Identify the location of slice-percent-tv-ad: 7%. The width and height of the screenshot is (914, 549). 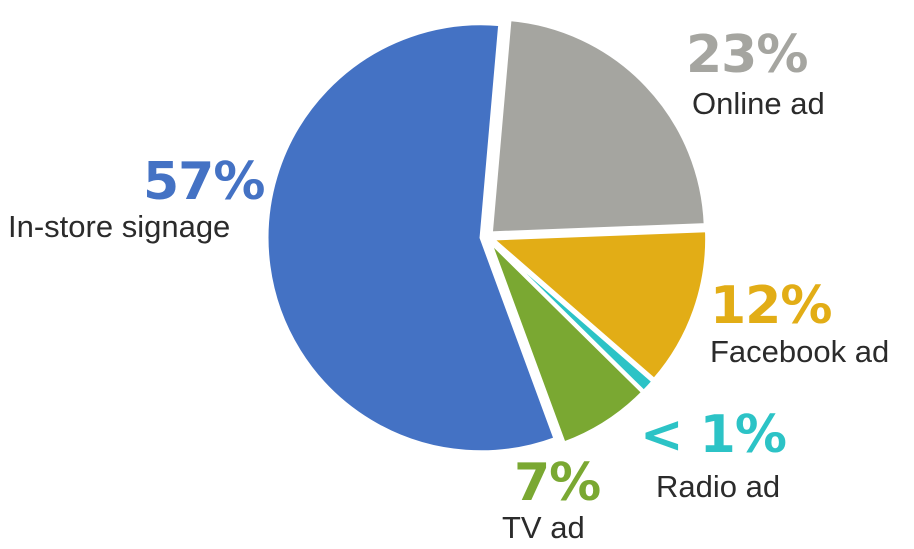
(557, 483).